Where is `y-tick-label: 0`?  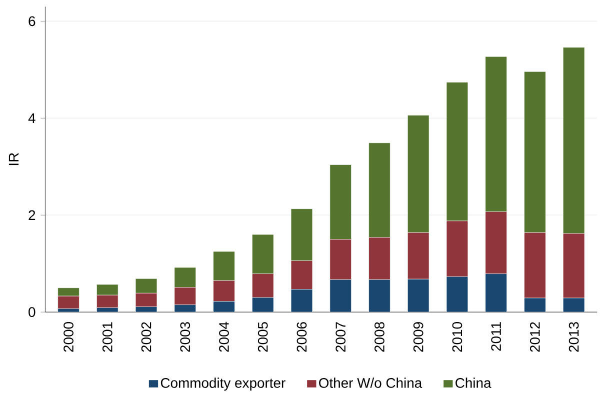 y-tick-label: 0 is located at coordinates (32, 311).